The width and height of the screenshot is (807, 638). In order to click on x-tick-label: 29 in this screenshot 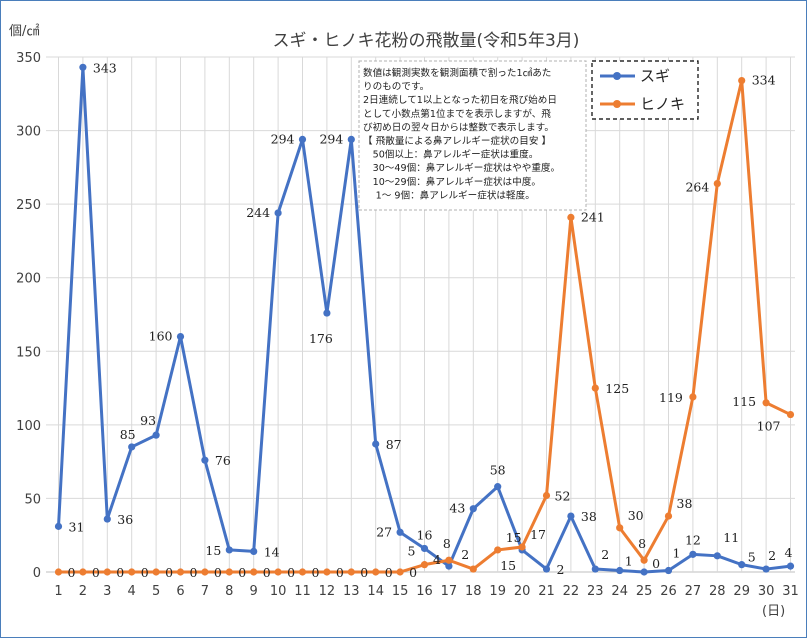, I will do `click(741, 591)`.